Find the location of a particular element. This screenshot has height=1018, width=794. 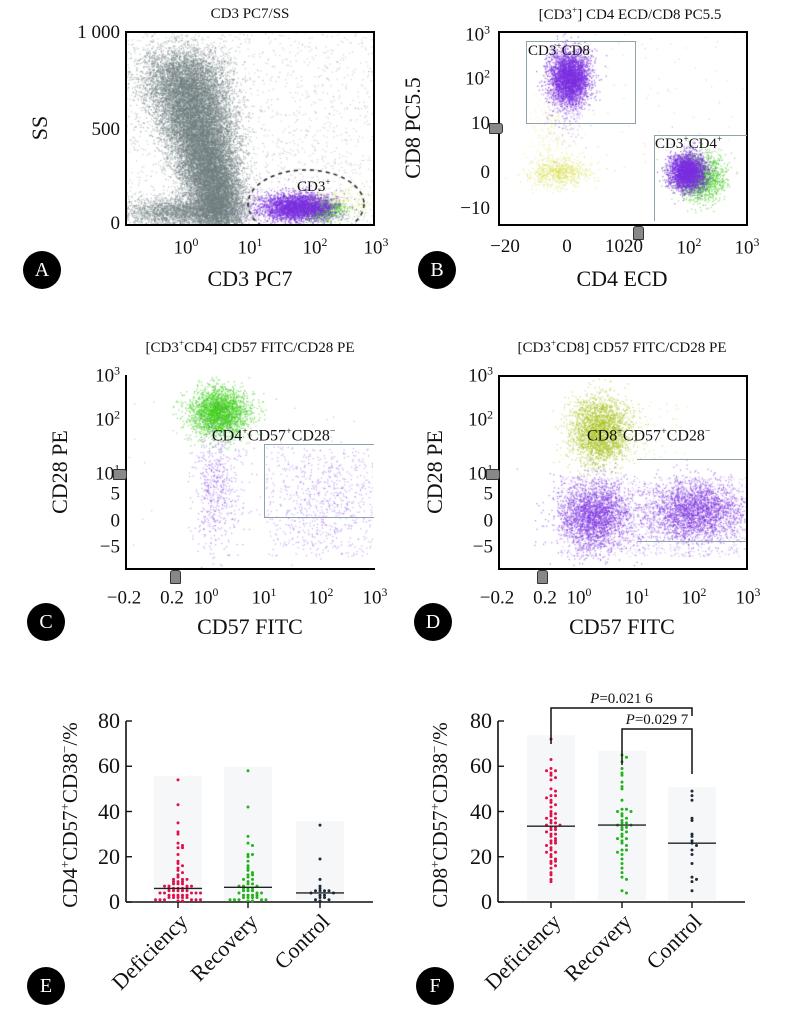

tick-base: 0 is located at coordinates (488, 521).